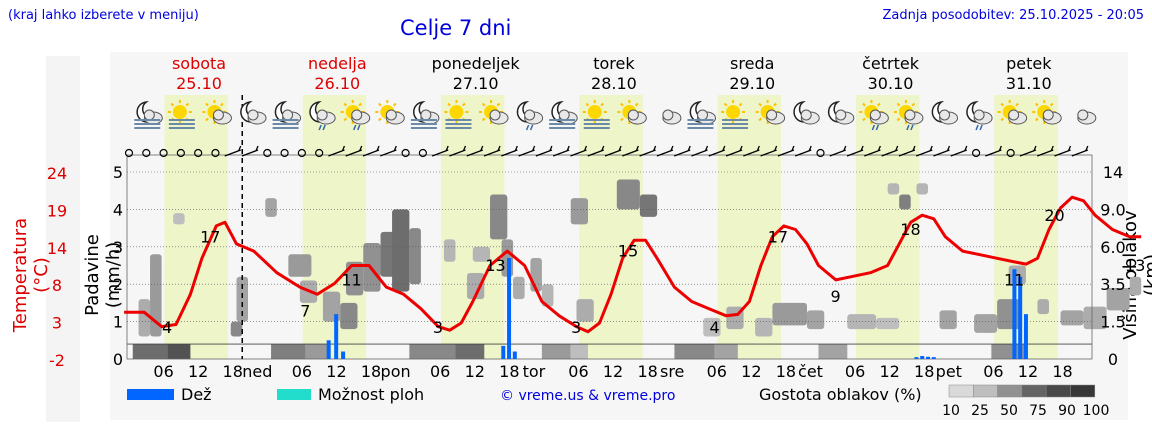 Image resolution: width=1152 pixels, height=443 pixels. Describe the element at coordinates (57, 248) in the screenshot. I see `temperature-tick: 14` at that location.